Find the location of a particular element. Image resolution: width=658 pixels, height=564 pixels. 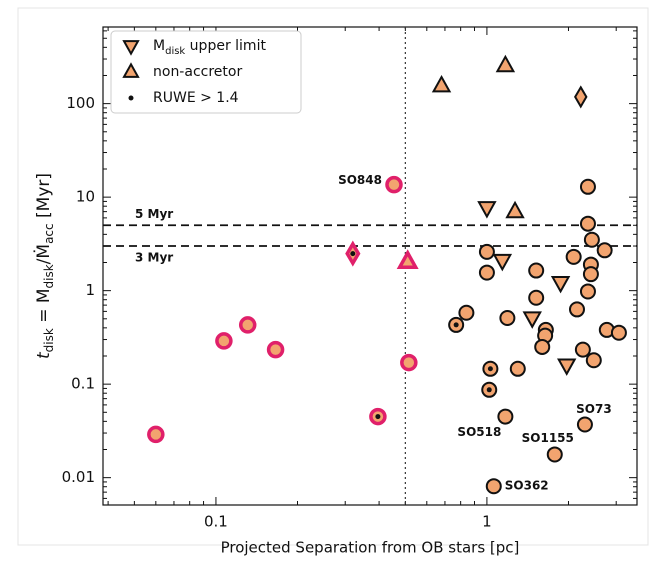

y-tick-label: 0.1 is located at coordinates (83, 384).